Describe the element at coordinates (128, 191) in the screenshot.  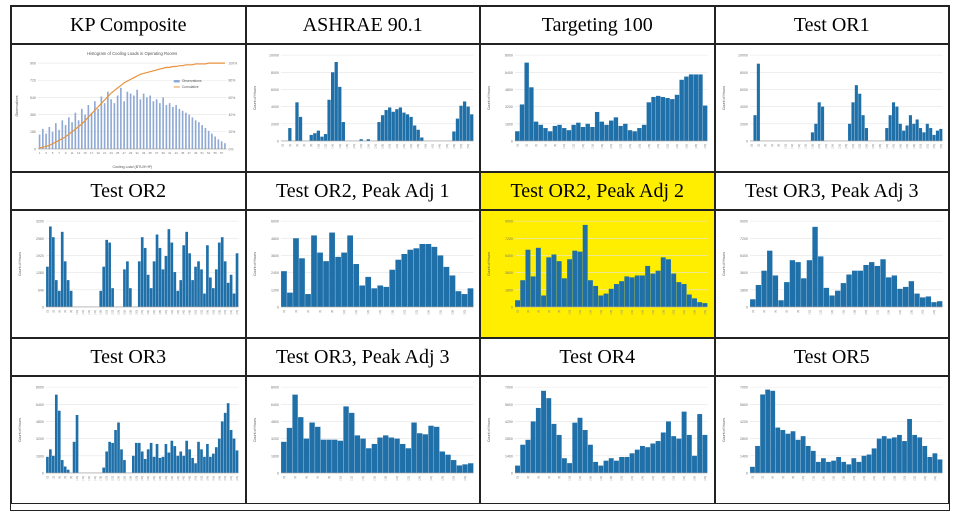
I see `panel-title: Test OR2` at that location.